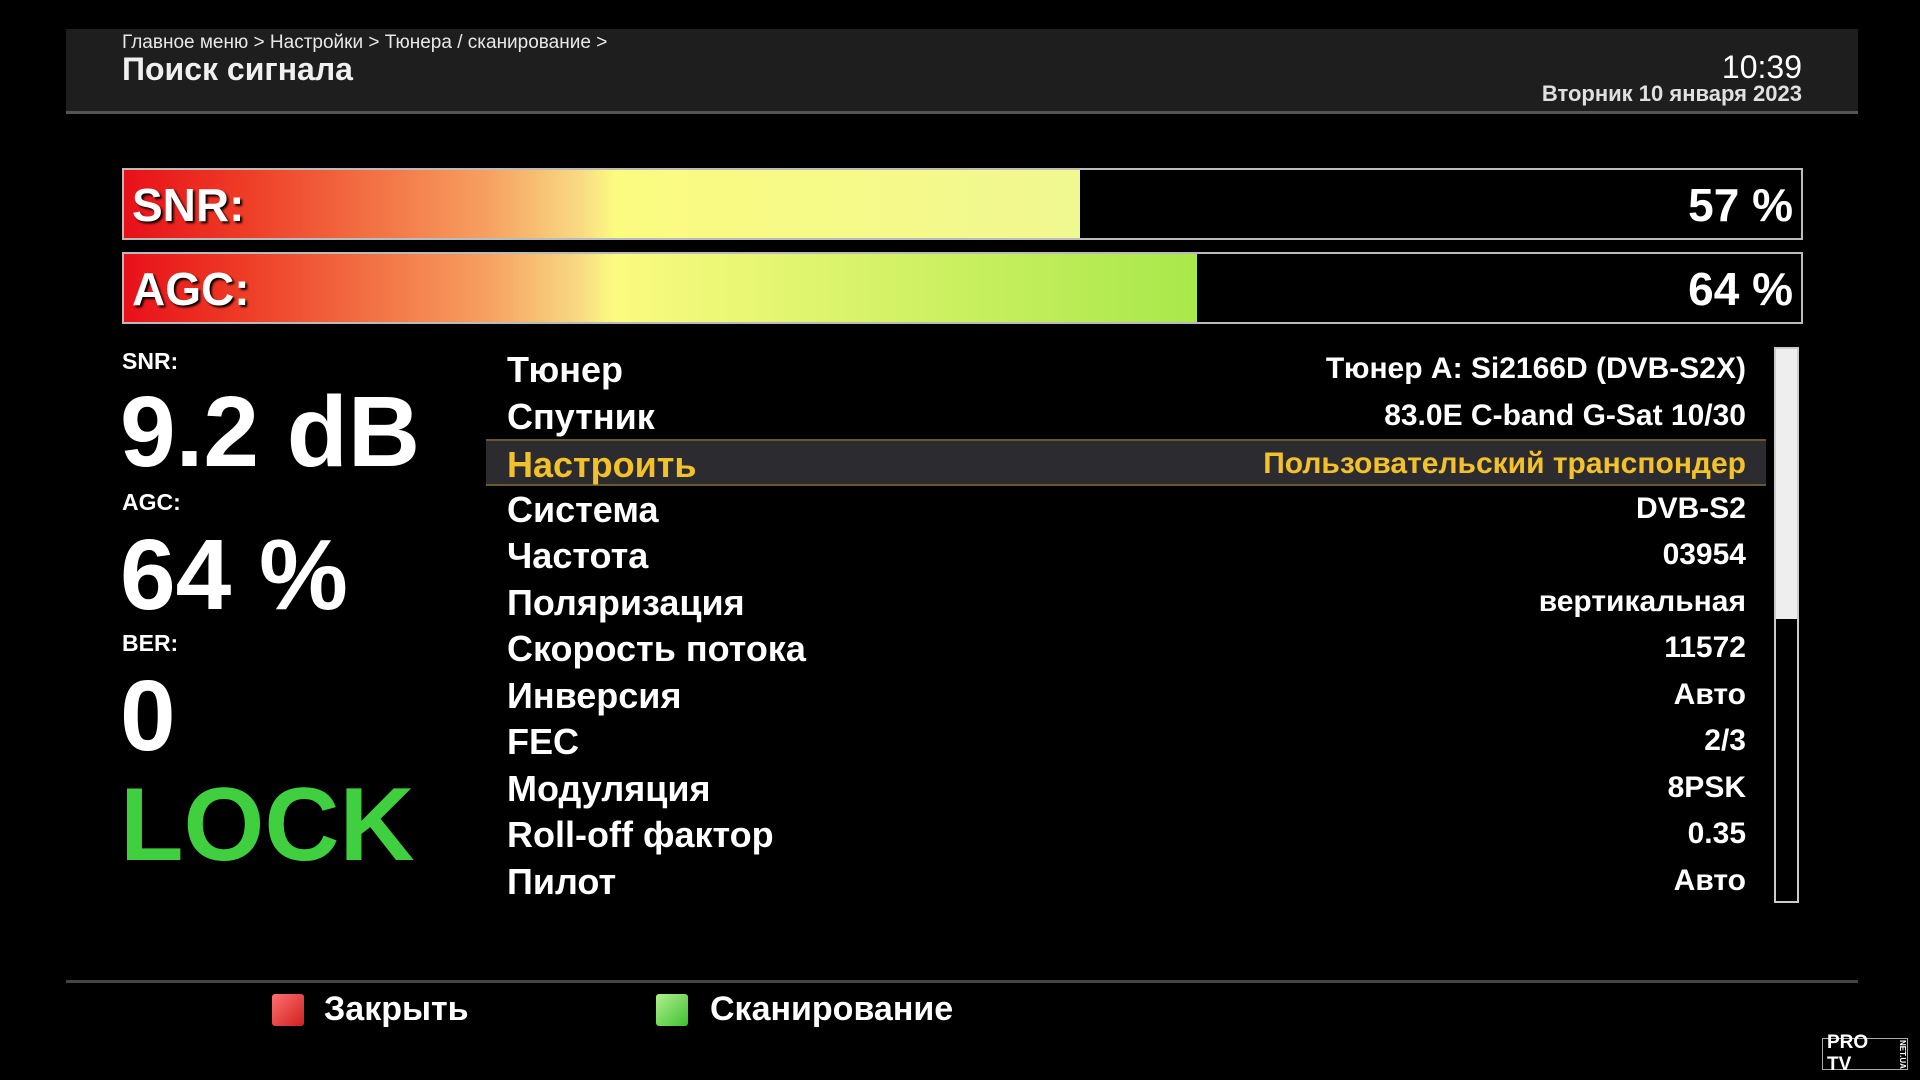 This screenshot has width=1920, height=1080. Describe the element at coordinates (1740, 205) in the screenshot. I see `snr-bar-value: 57 %` at that location.